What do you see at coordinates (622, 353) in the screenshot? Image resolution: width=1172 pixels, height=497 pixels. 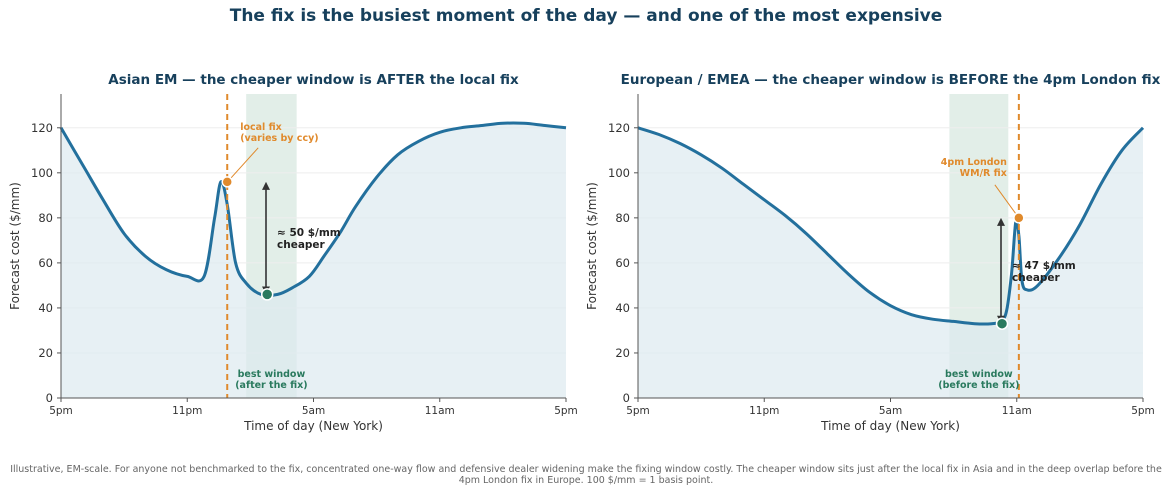 I see `panel2-y-tick-label: 20` at bounding box center [622, 353].